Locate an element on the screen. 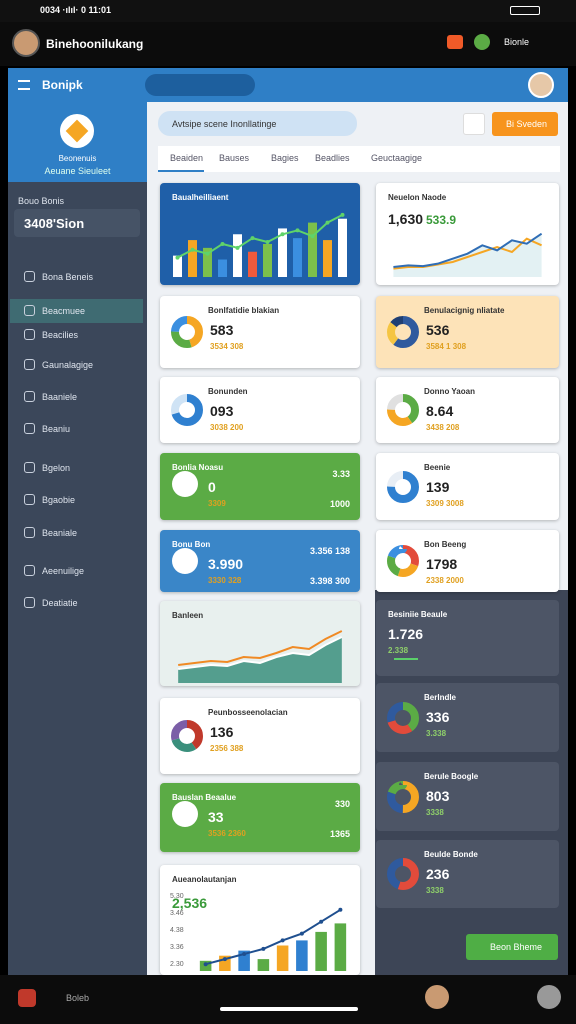  balance-label: Bouo Bonis is located at coordinates (41, 201).